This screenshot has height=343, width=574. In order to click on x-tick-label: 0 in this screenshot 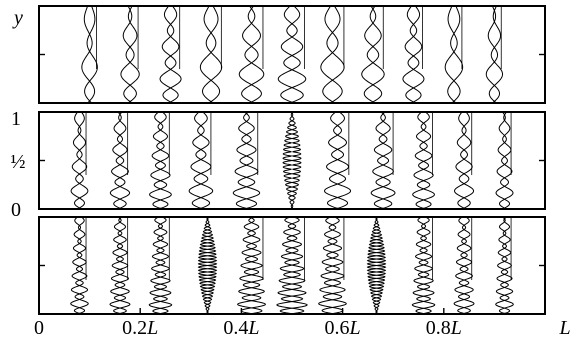, I will do `click(39, 328)`.